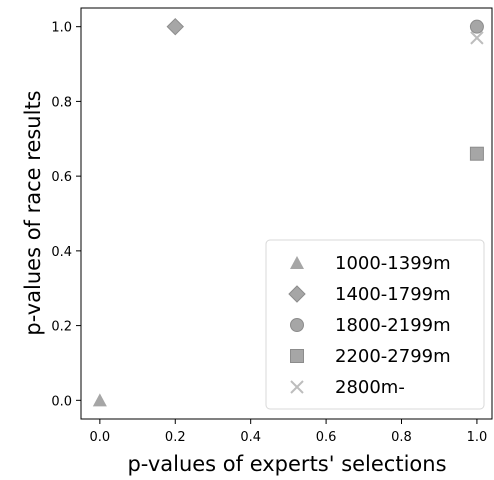  I want to click on y-tick-label: 0.2, so click(61, 327).